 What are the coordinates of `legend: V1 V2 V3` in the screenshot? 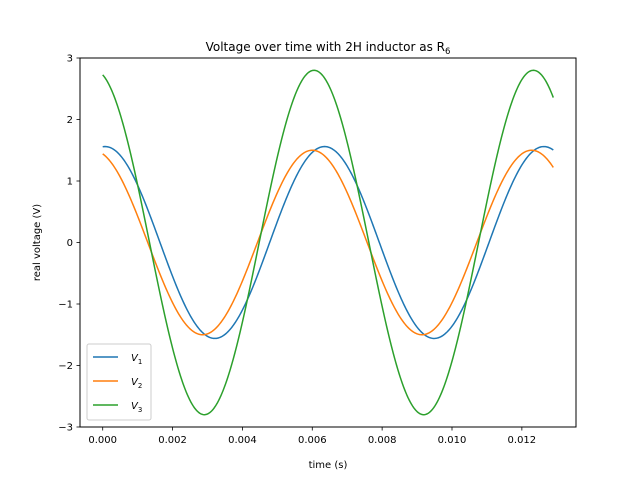 It's located at (119, 382).